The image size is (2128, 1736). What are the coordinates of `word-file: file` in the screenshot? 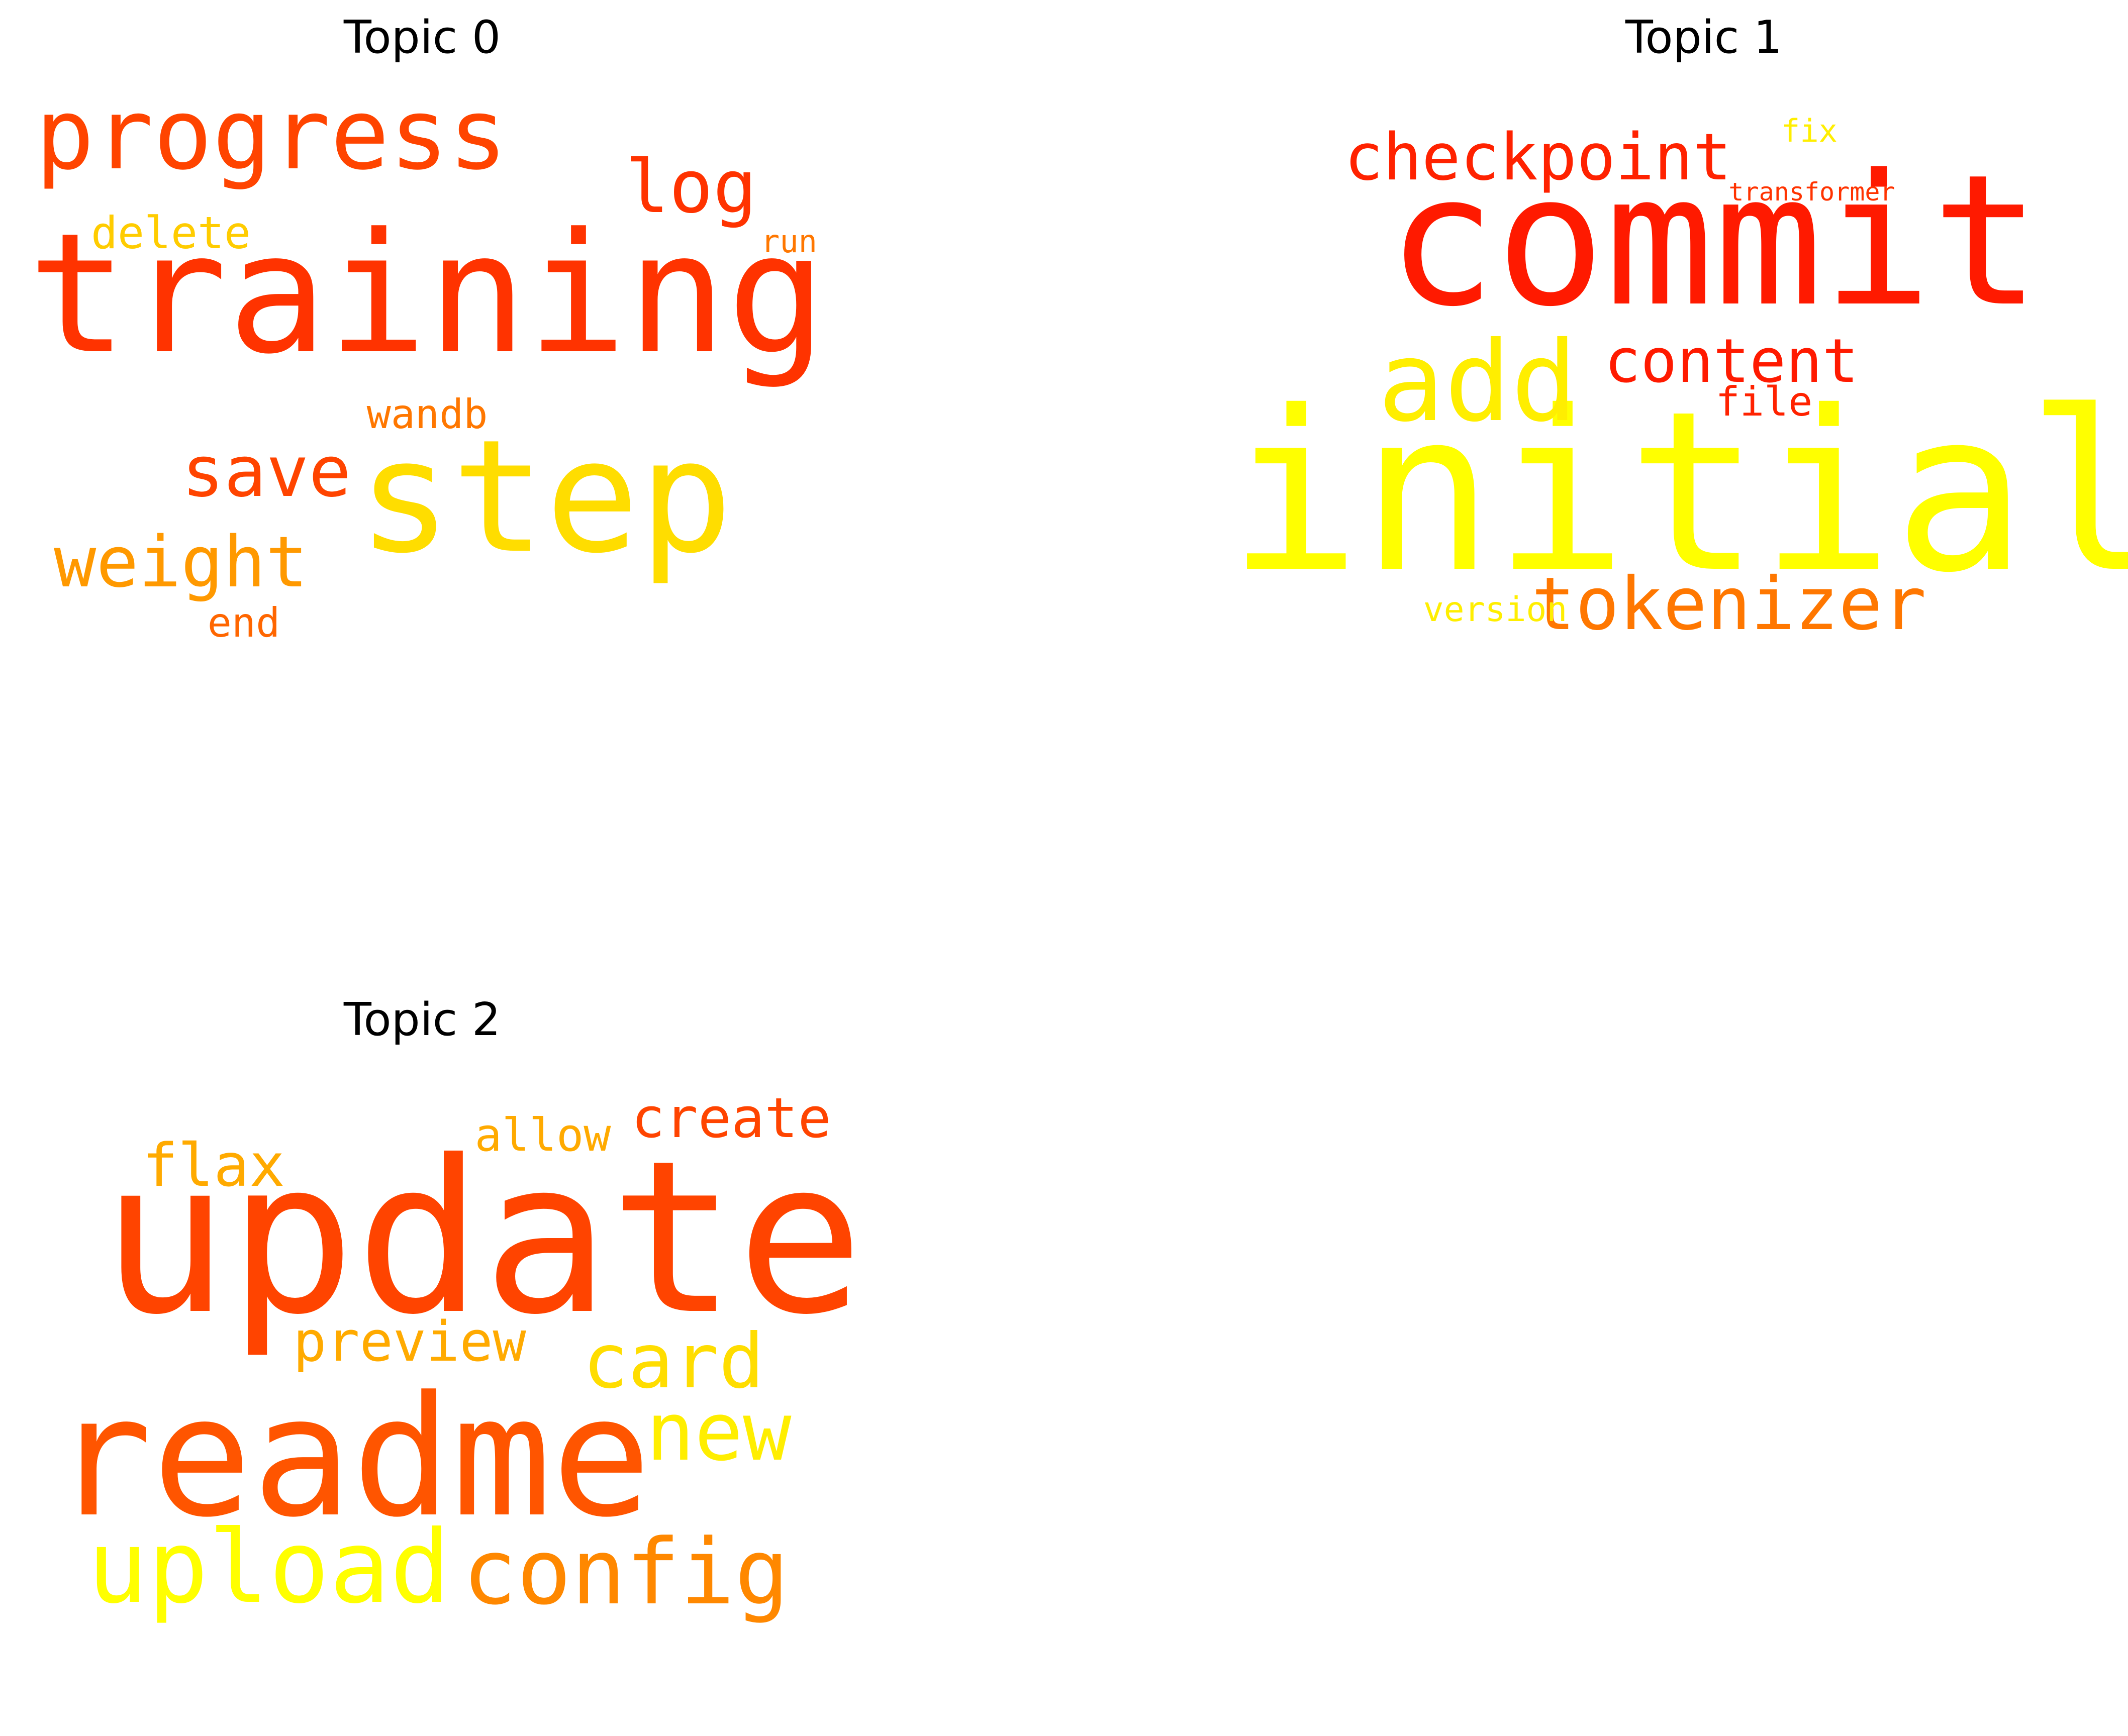 It's located at (1764, 401).